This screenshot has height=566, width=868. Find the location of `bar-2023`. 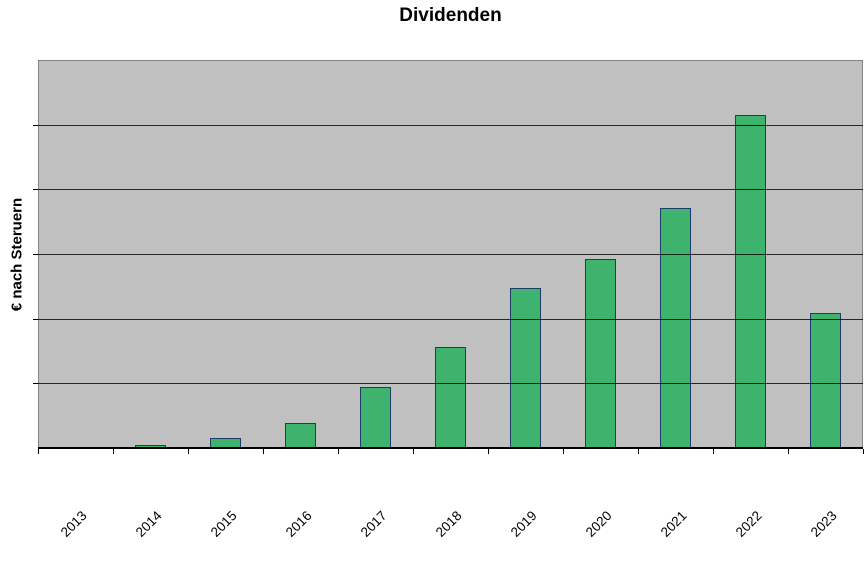

bar-2023 is located at coordinates (825, 380).